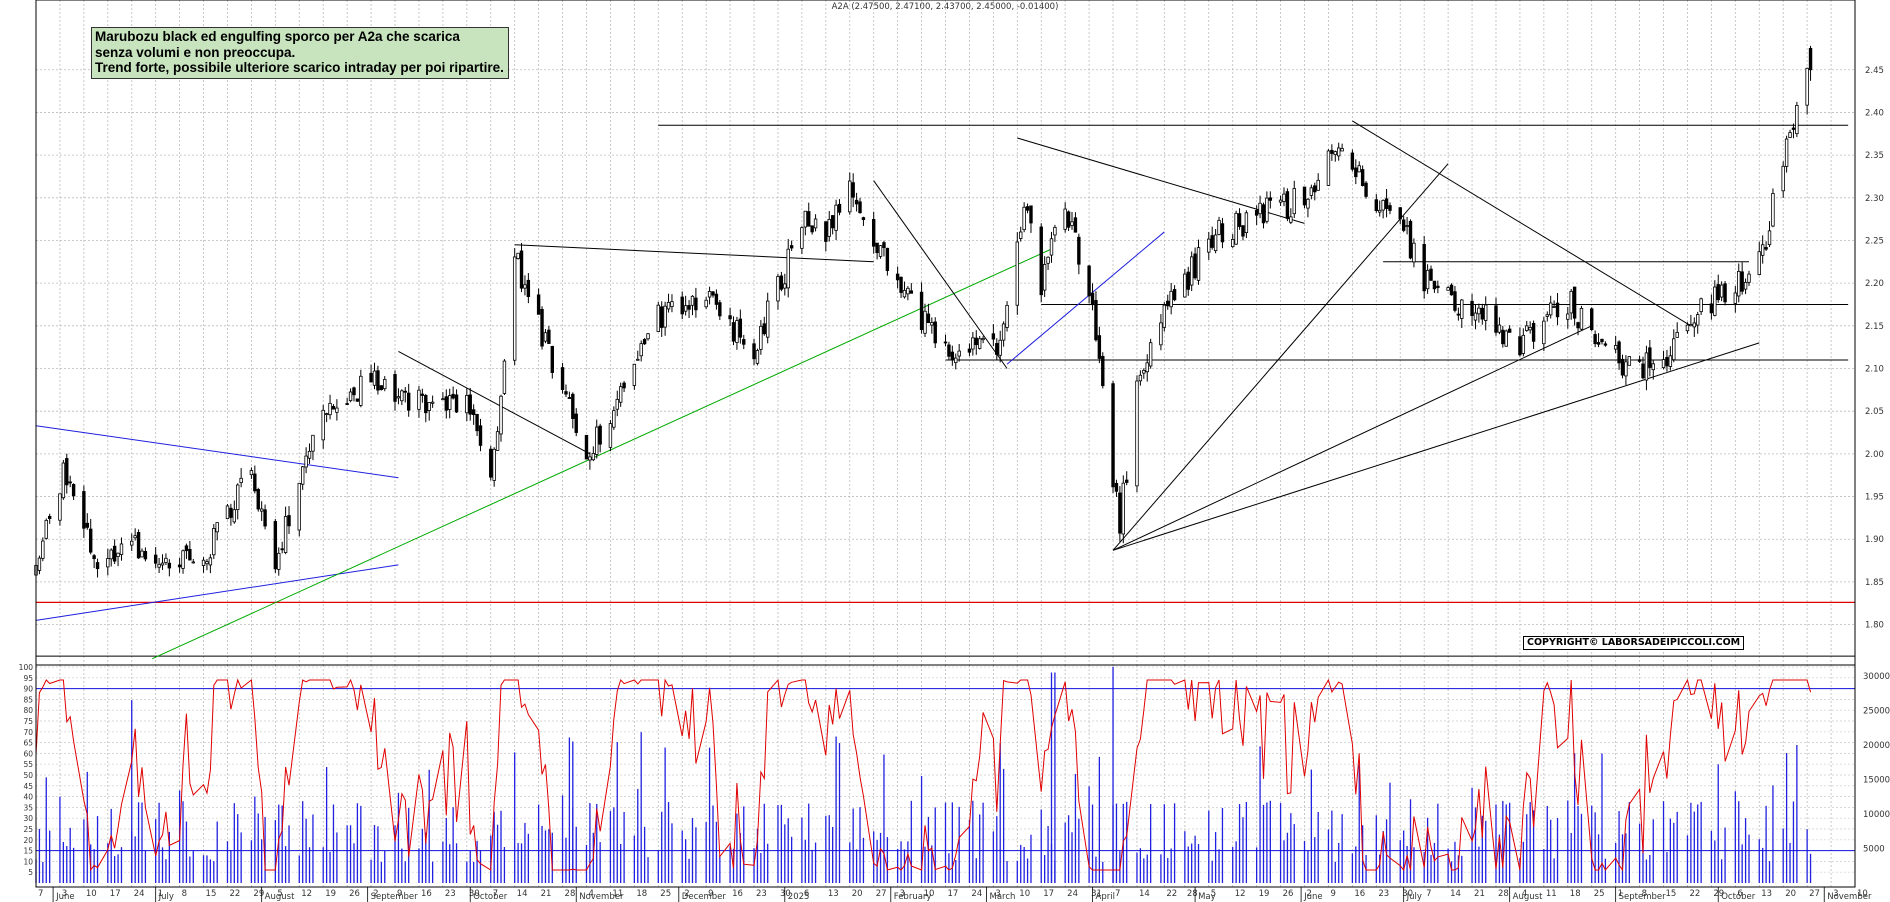 The height and width of the screenshot is (902, 1890). Describe the element at coordinates (1528, 897) in the screenshot. I see `x-month-label: August` at that location.